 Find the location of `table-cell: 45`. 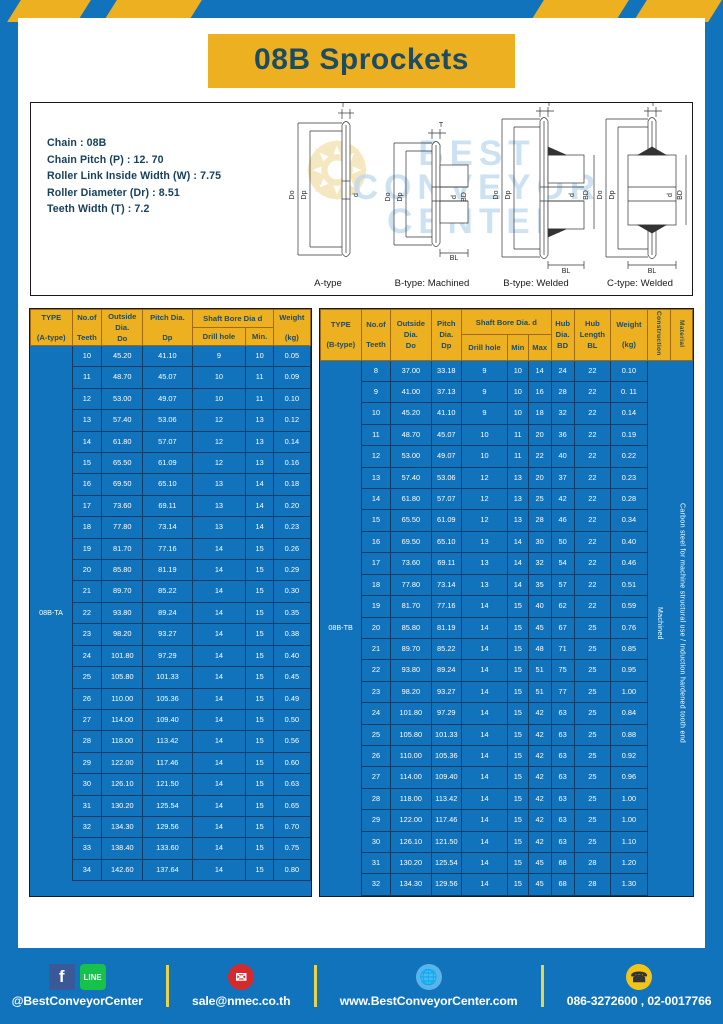

table-cell: 45 is located at coordinates (539, 863).